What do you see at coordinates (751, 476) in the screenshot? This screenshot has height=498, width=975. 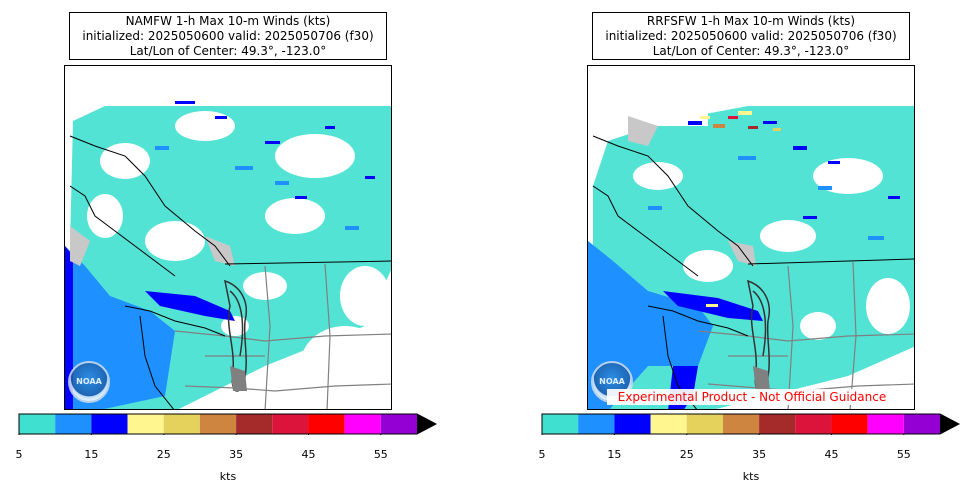 I see `right-colorbar-unit: kts` at bounding box center [751, 476].